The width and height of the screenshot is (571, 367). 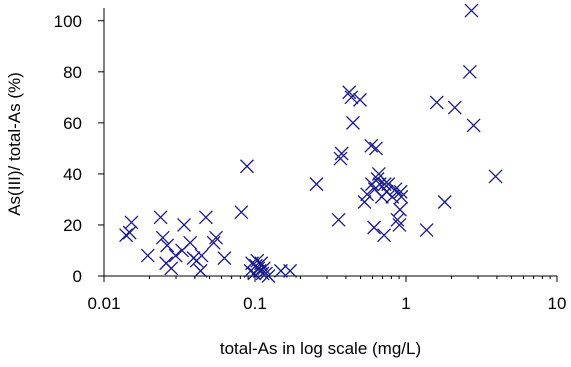 What do you see at coordinates (77, 276) in the screenshot?
I see `y-tick-label: 0` at bounding box center [77, 276].